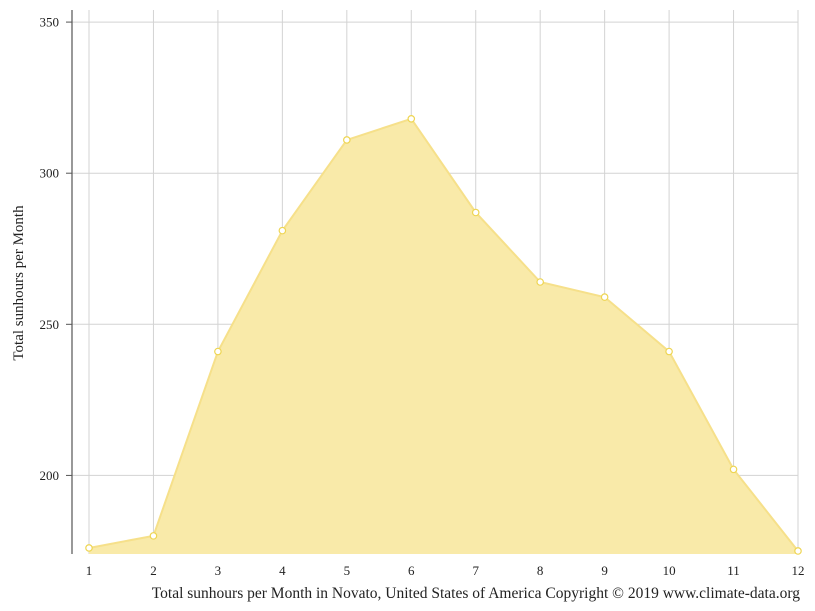 The width and height of the screenshot is (815, 611). I want to click on axes, so click(69, 282).